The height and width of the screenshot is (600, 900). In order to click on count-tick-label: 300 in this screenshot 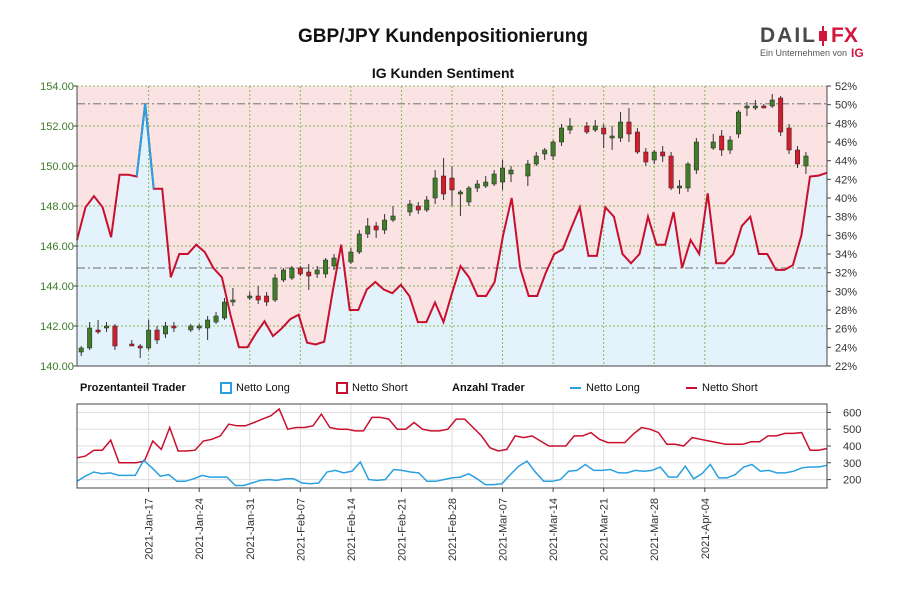, I will do `click(852, 464)`.